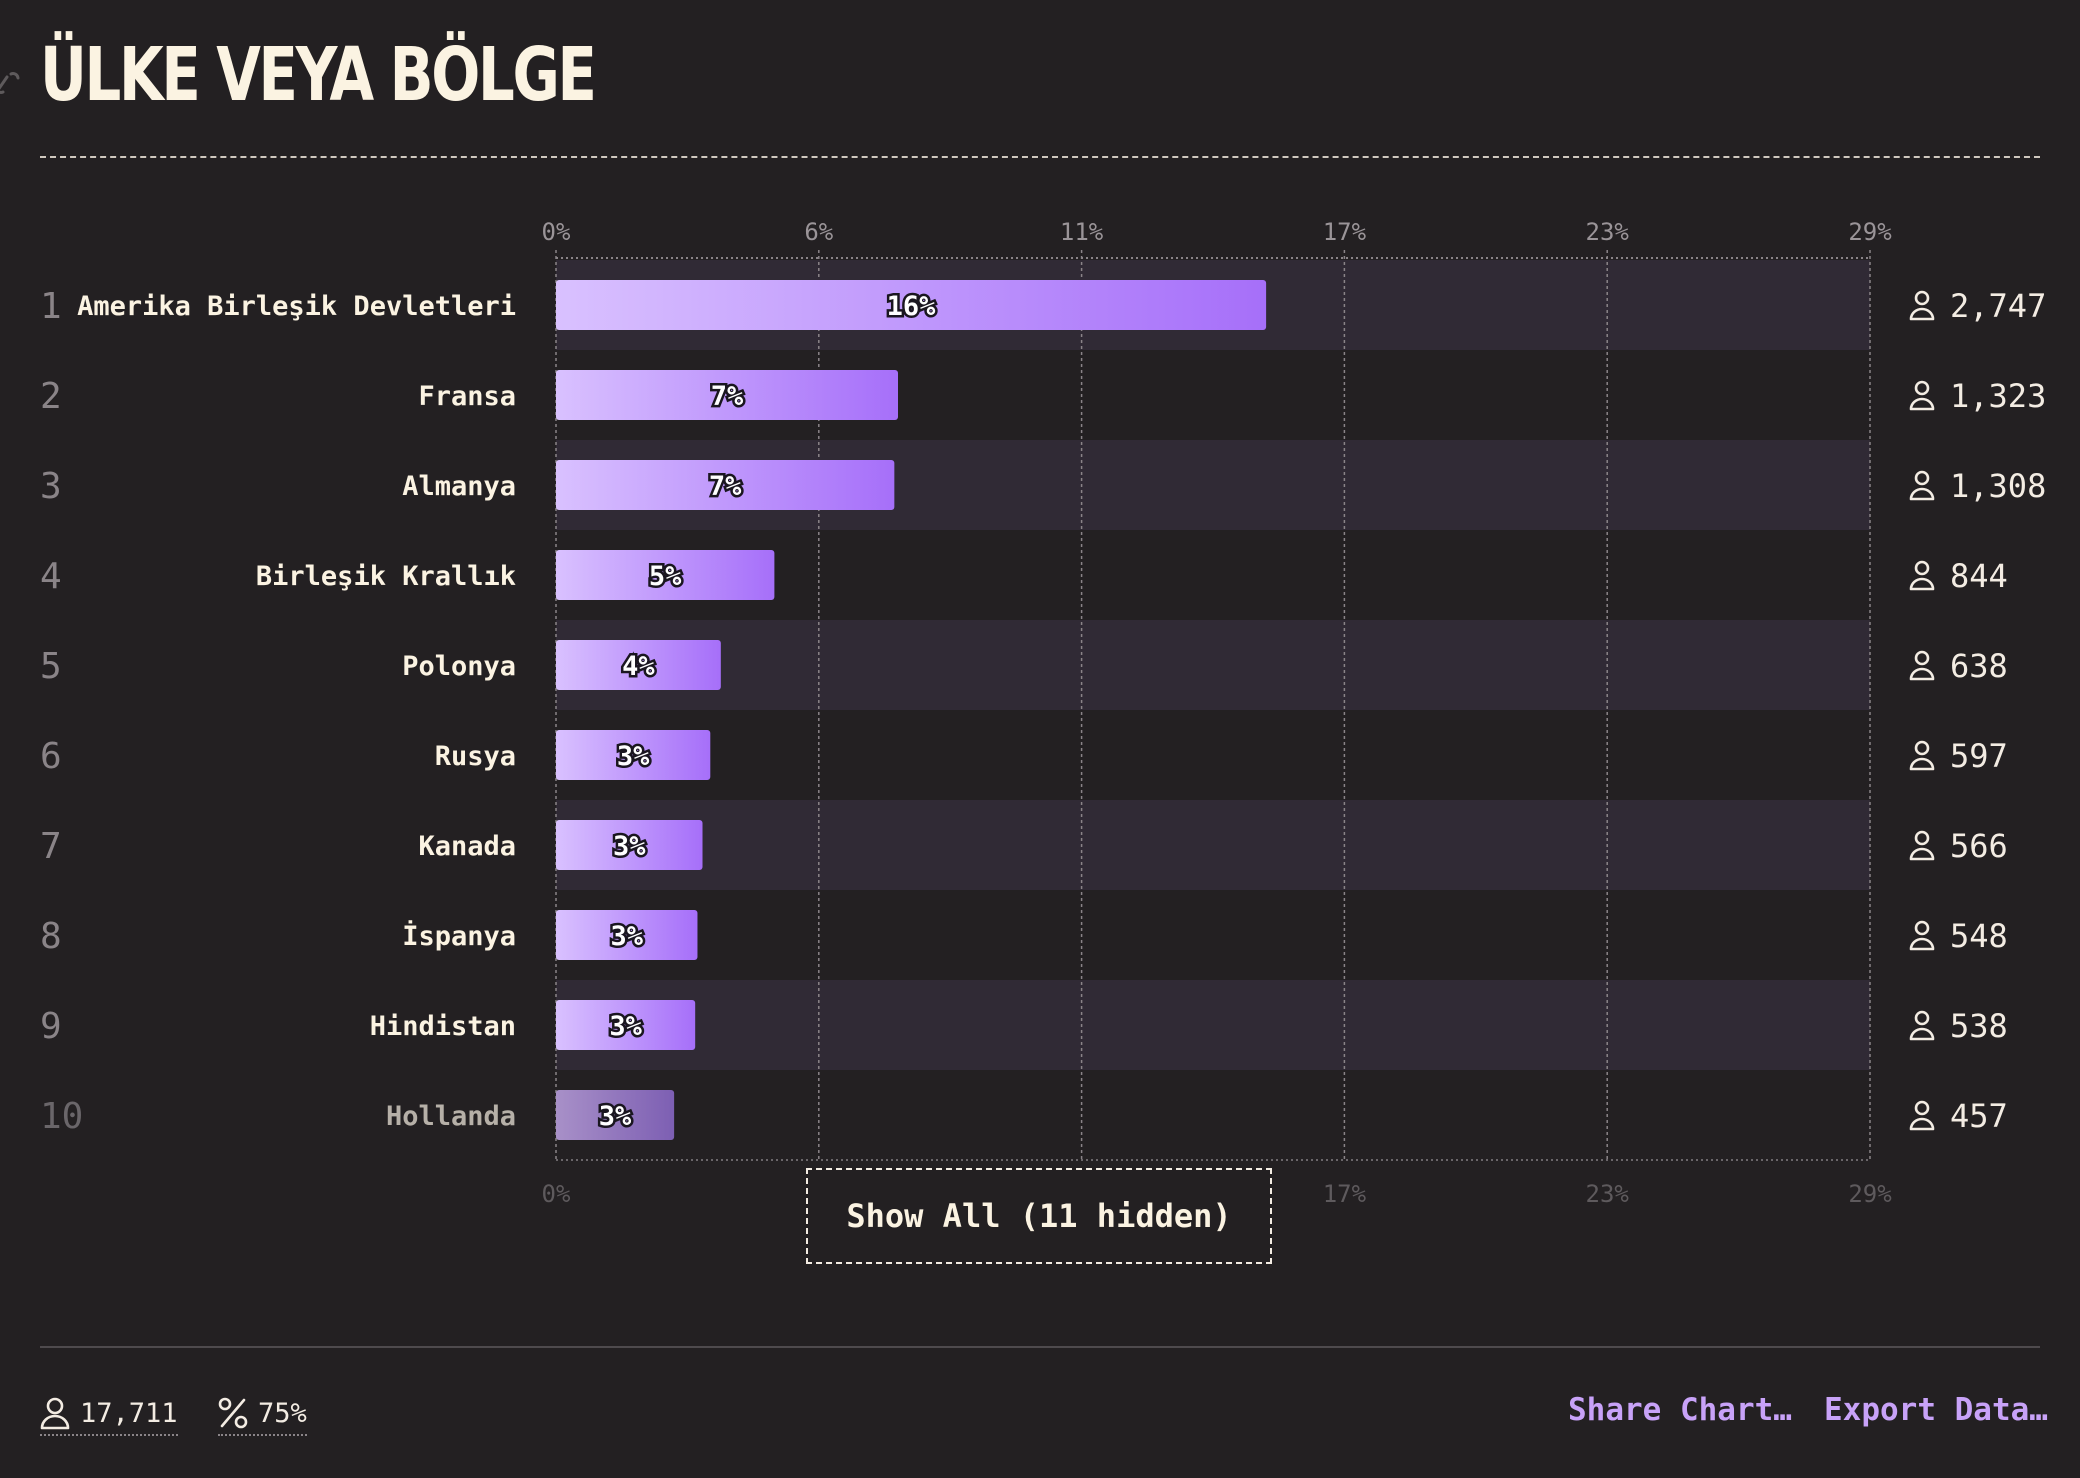 The width and height of the screenshot is (2080, 1478). Describe the element at coordinates (233, 1413) in the screenshot. I see `percent-icon` at that location.